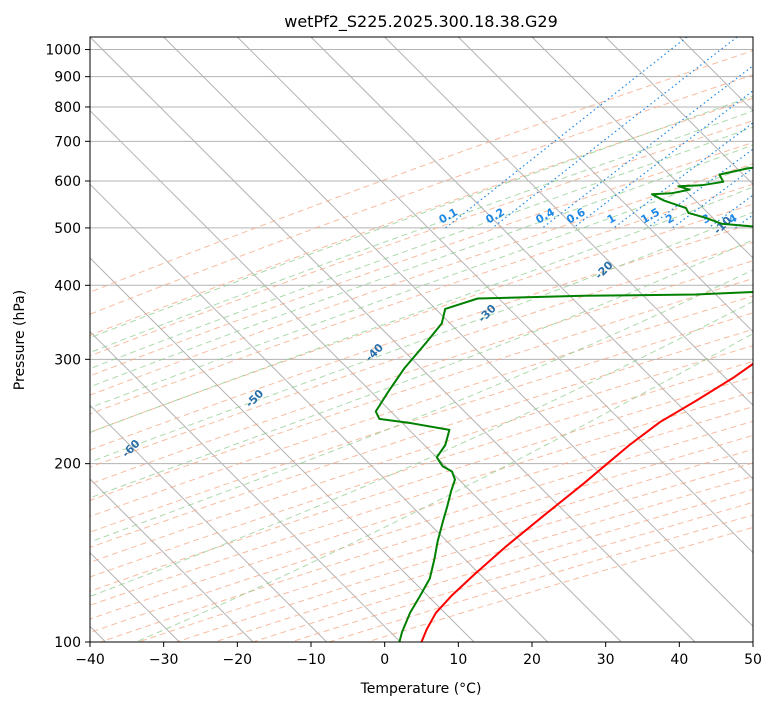 The height and width of the screenshot is (708, 775). Describe the element at coordinates (67, 78) in the screenshot. I see `y-tick-label: 900` at that location.